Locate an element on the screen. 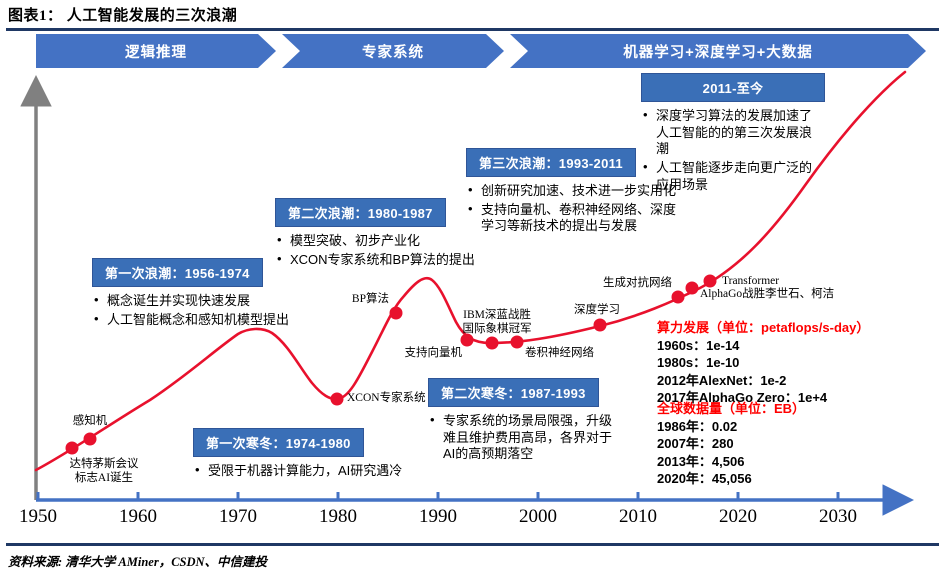 This screenshot has width=945, height=576. marker-deepblue is located at coordinates (492, 343).